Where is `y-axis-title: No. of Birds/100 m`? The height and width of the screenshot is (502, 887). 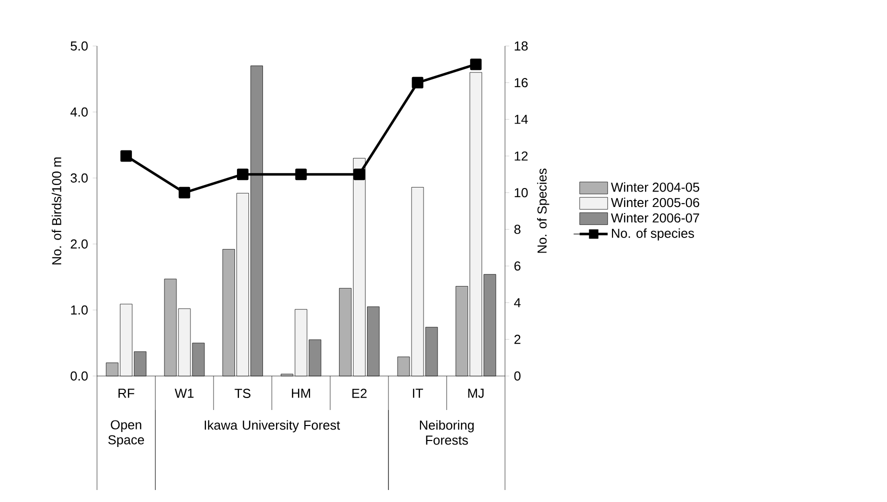 y-axis-title: No. of Birds/100 m is located at coordinates (57, 210).